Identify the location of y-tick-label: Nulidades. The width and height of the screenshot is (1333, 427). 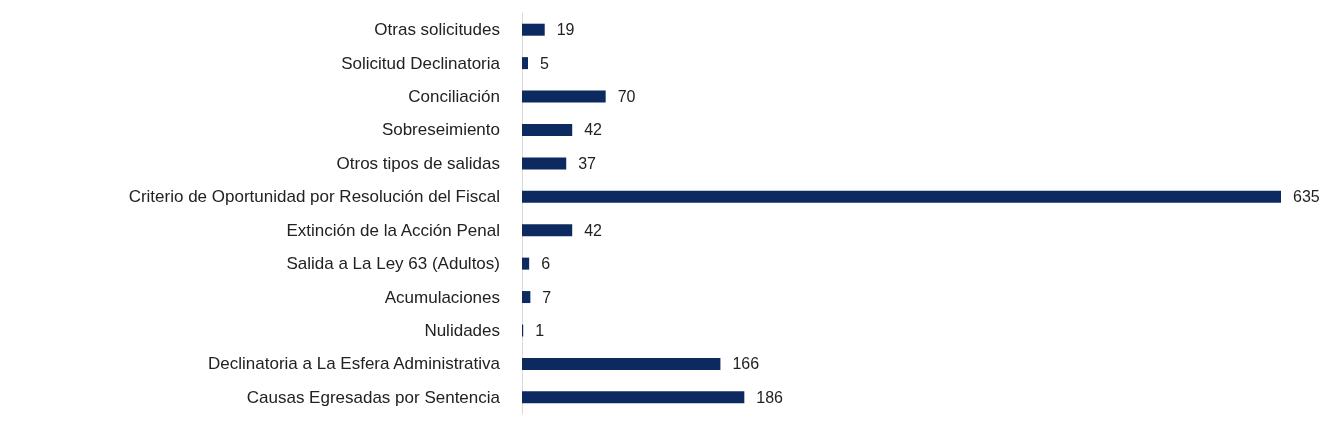
(462, 330).